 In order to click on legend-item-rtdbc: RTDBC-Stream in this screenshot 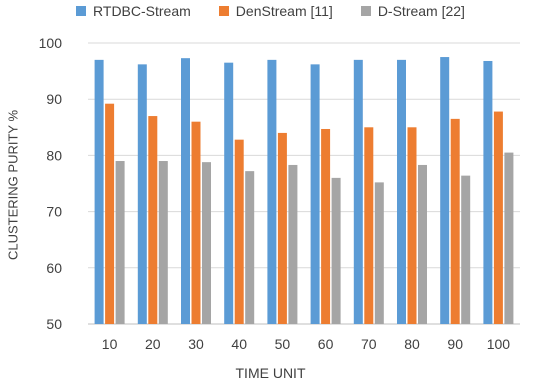, I will do `click(133, 11)`.